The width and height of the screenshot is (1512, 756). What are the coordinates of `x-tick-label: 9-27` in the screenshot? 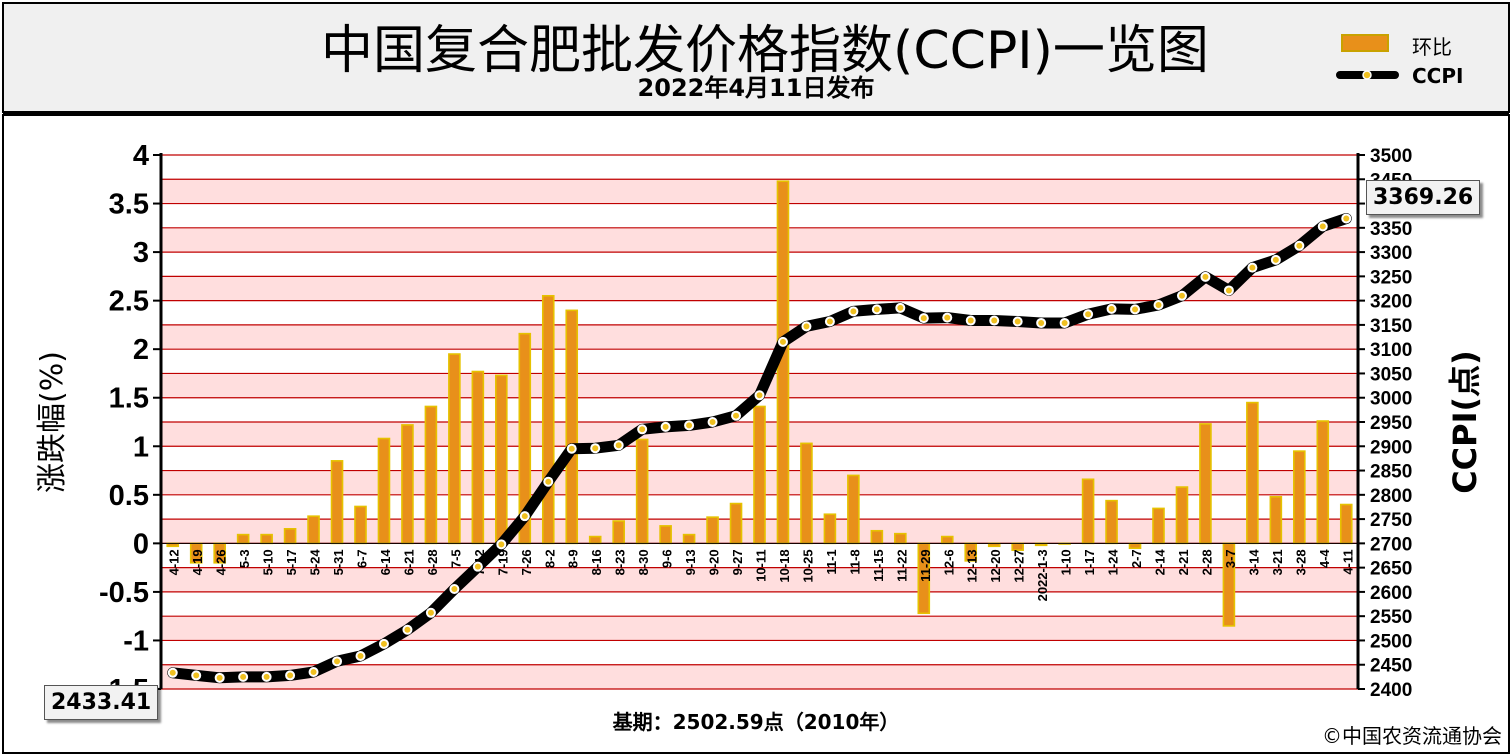 It's located at (737, 562).